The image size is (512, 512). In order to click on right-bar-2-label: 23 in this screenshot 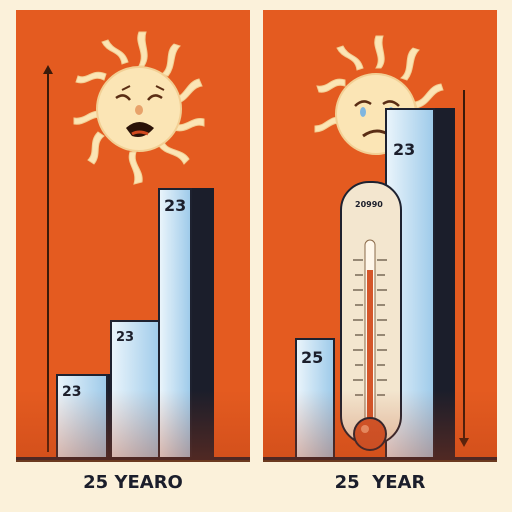, I will do `click(404, 149)`.